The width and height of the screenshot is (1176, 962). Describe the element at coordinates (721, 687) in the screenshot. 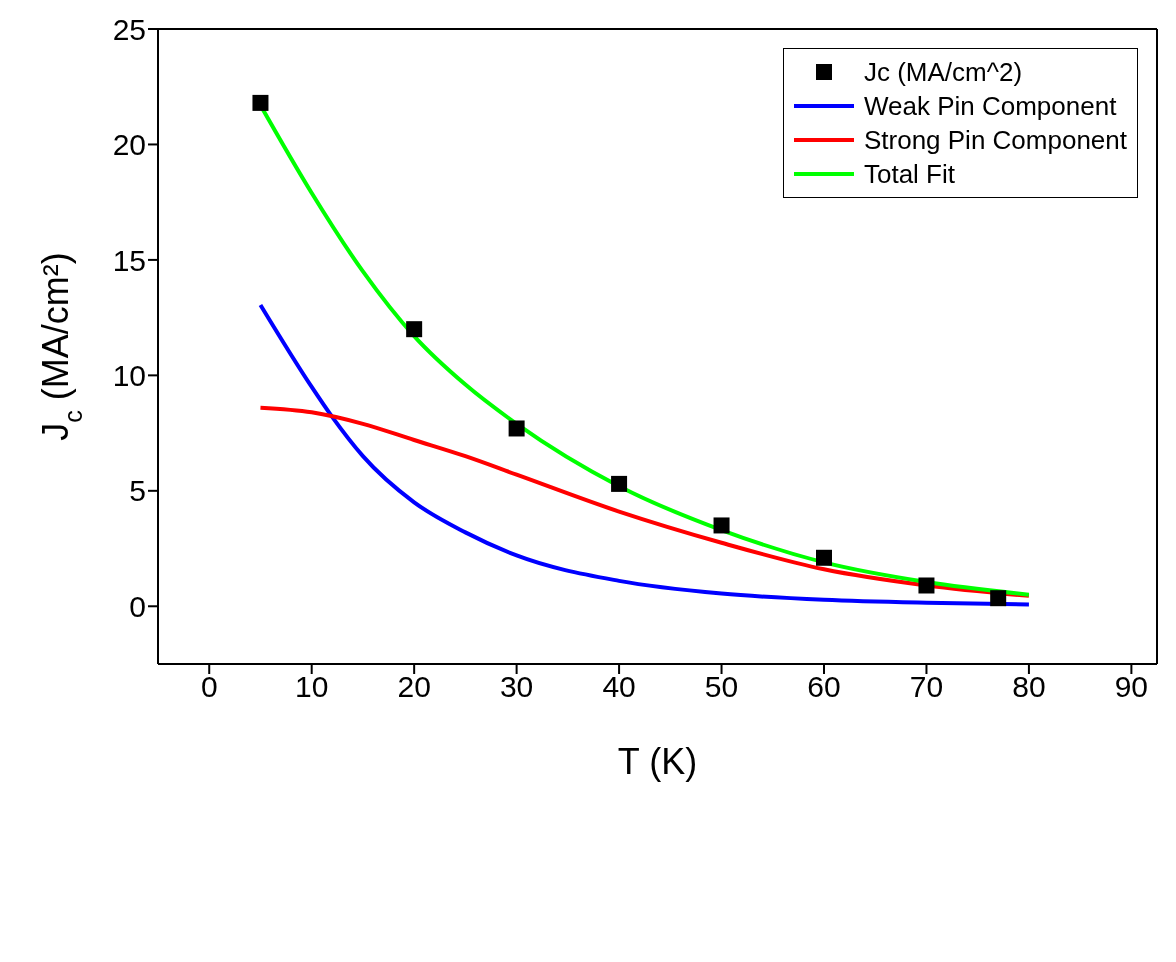

I see `x-tick-label: 50` at that location.